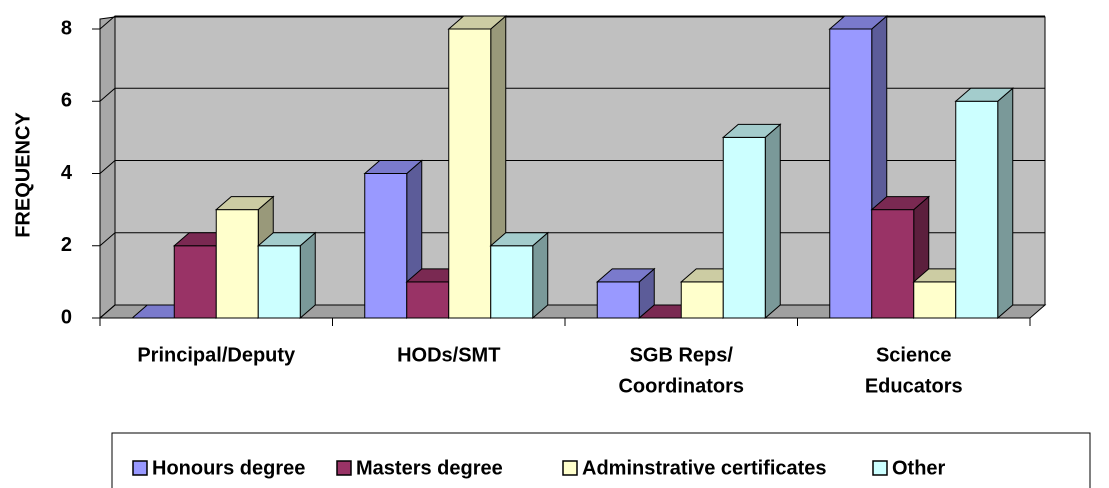 This screenshot has width=1109, height=488. What do you see at coordinates (704, 468) in the screenshot?
I see `legend-label: Adminstrative certificates` at bounding box center [704, 468].